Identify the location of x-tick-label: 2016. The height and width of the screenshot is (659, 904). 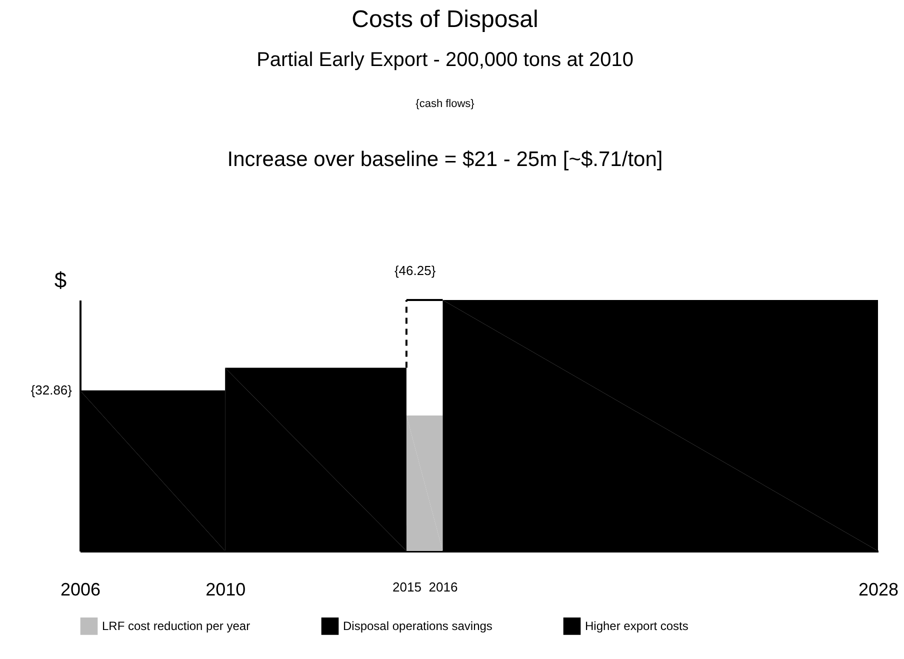
(443, 587).